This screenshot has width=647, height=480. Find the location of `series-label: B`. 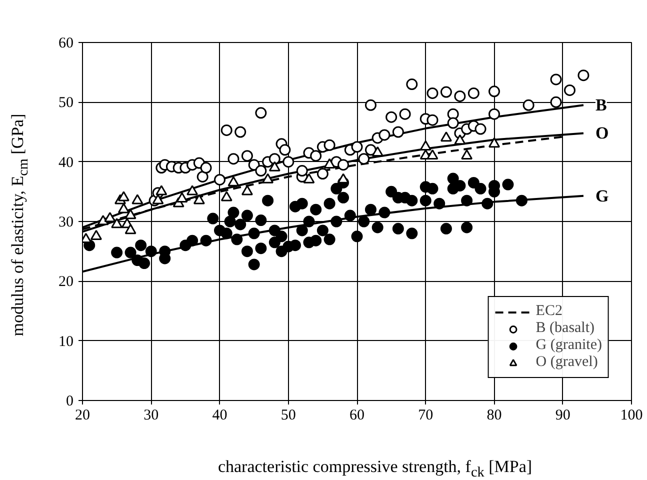

series-label: B is located at coordinates (601, 105).